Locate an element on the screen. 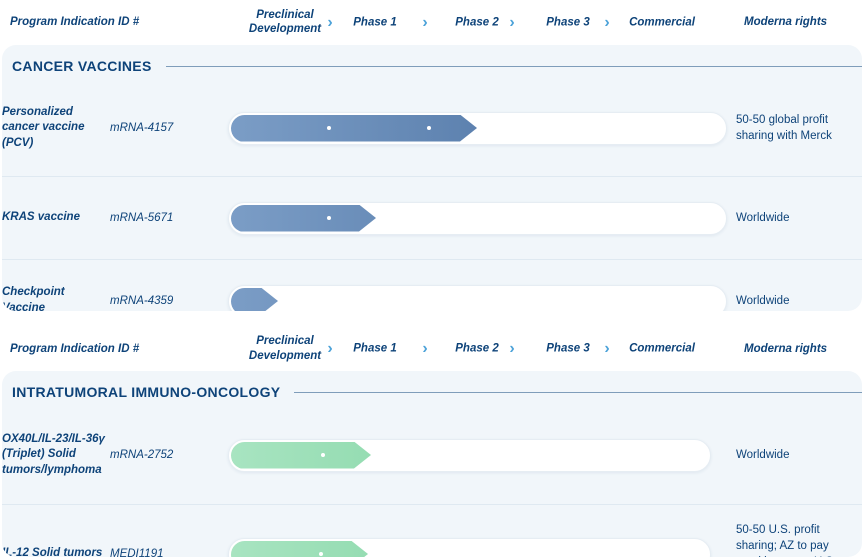  section-title-row: INTRATUMORAL IMMUNO-ONCOLOGY is located at coordinates (432, 388).